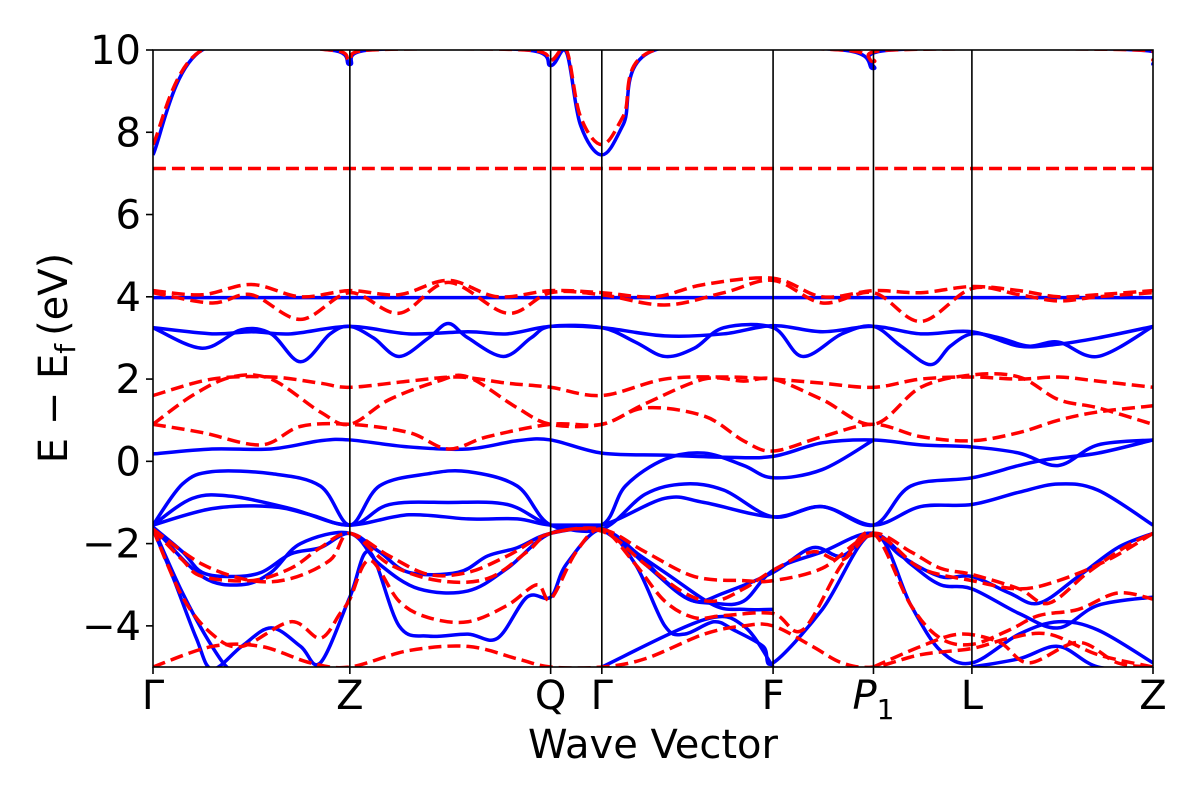 The height and width of the screenshot is (804, 1200). What do you see at coordinates (128, 298) in the screenshot?
I see `y-tick-label: 4` at bounding box center [128, 298].